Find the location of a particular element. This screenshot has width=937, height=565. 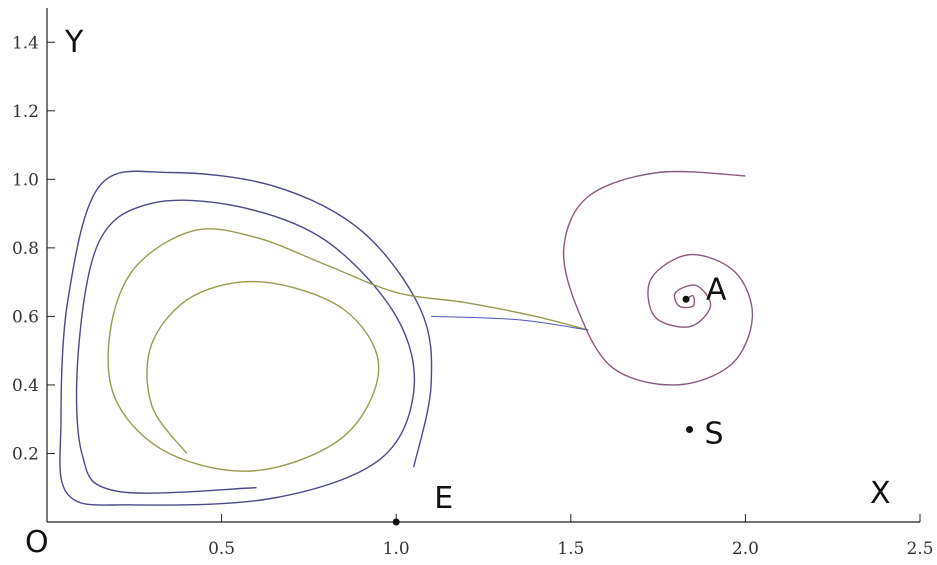

x-tick-label: 0.5 is located at coordinates (221, 549).